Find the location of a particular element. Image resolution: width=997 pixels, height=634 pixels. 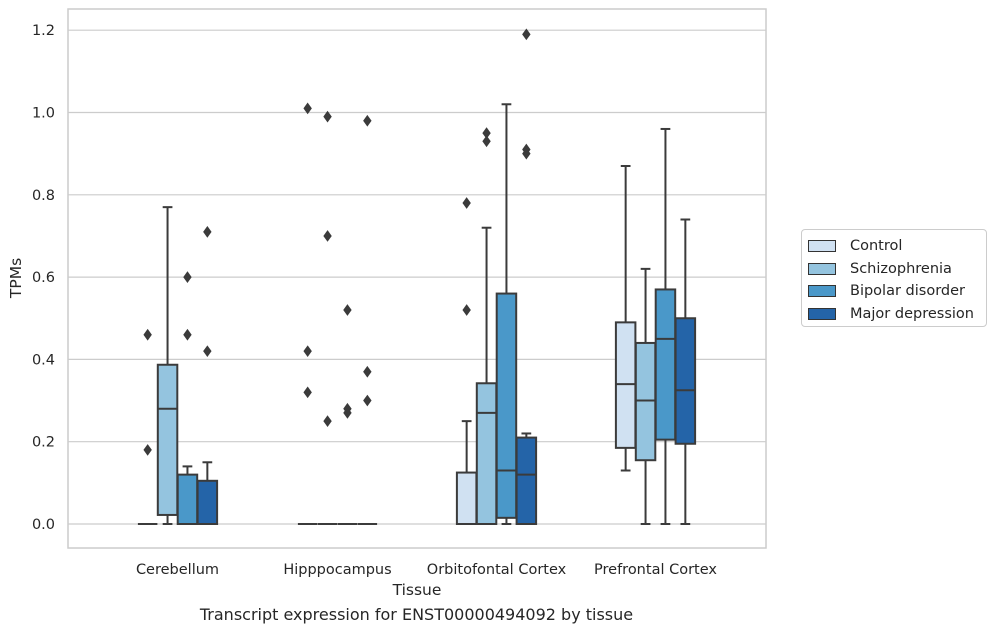

legend-item-control: Control is located at coordinates (897, 246).